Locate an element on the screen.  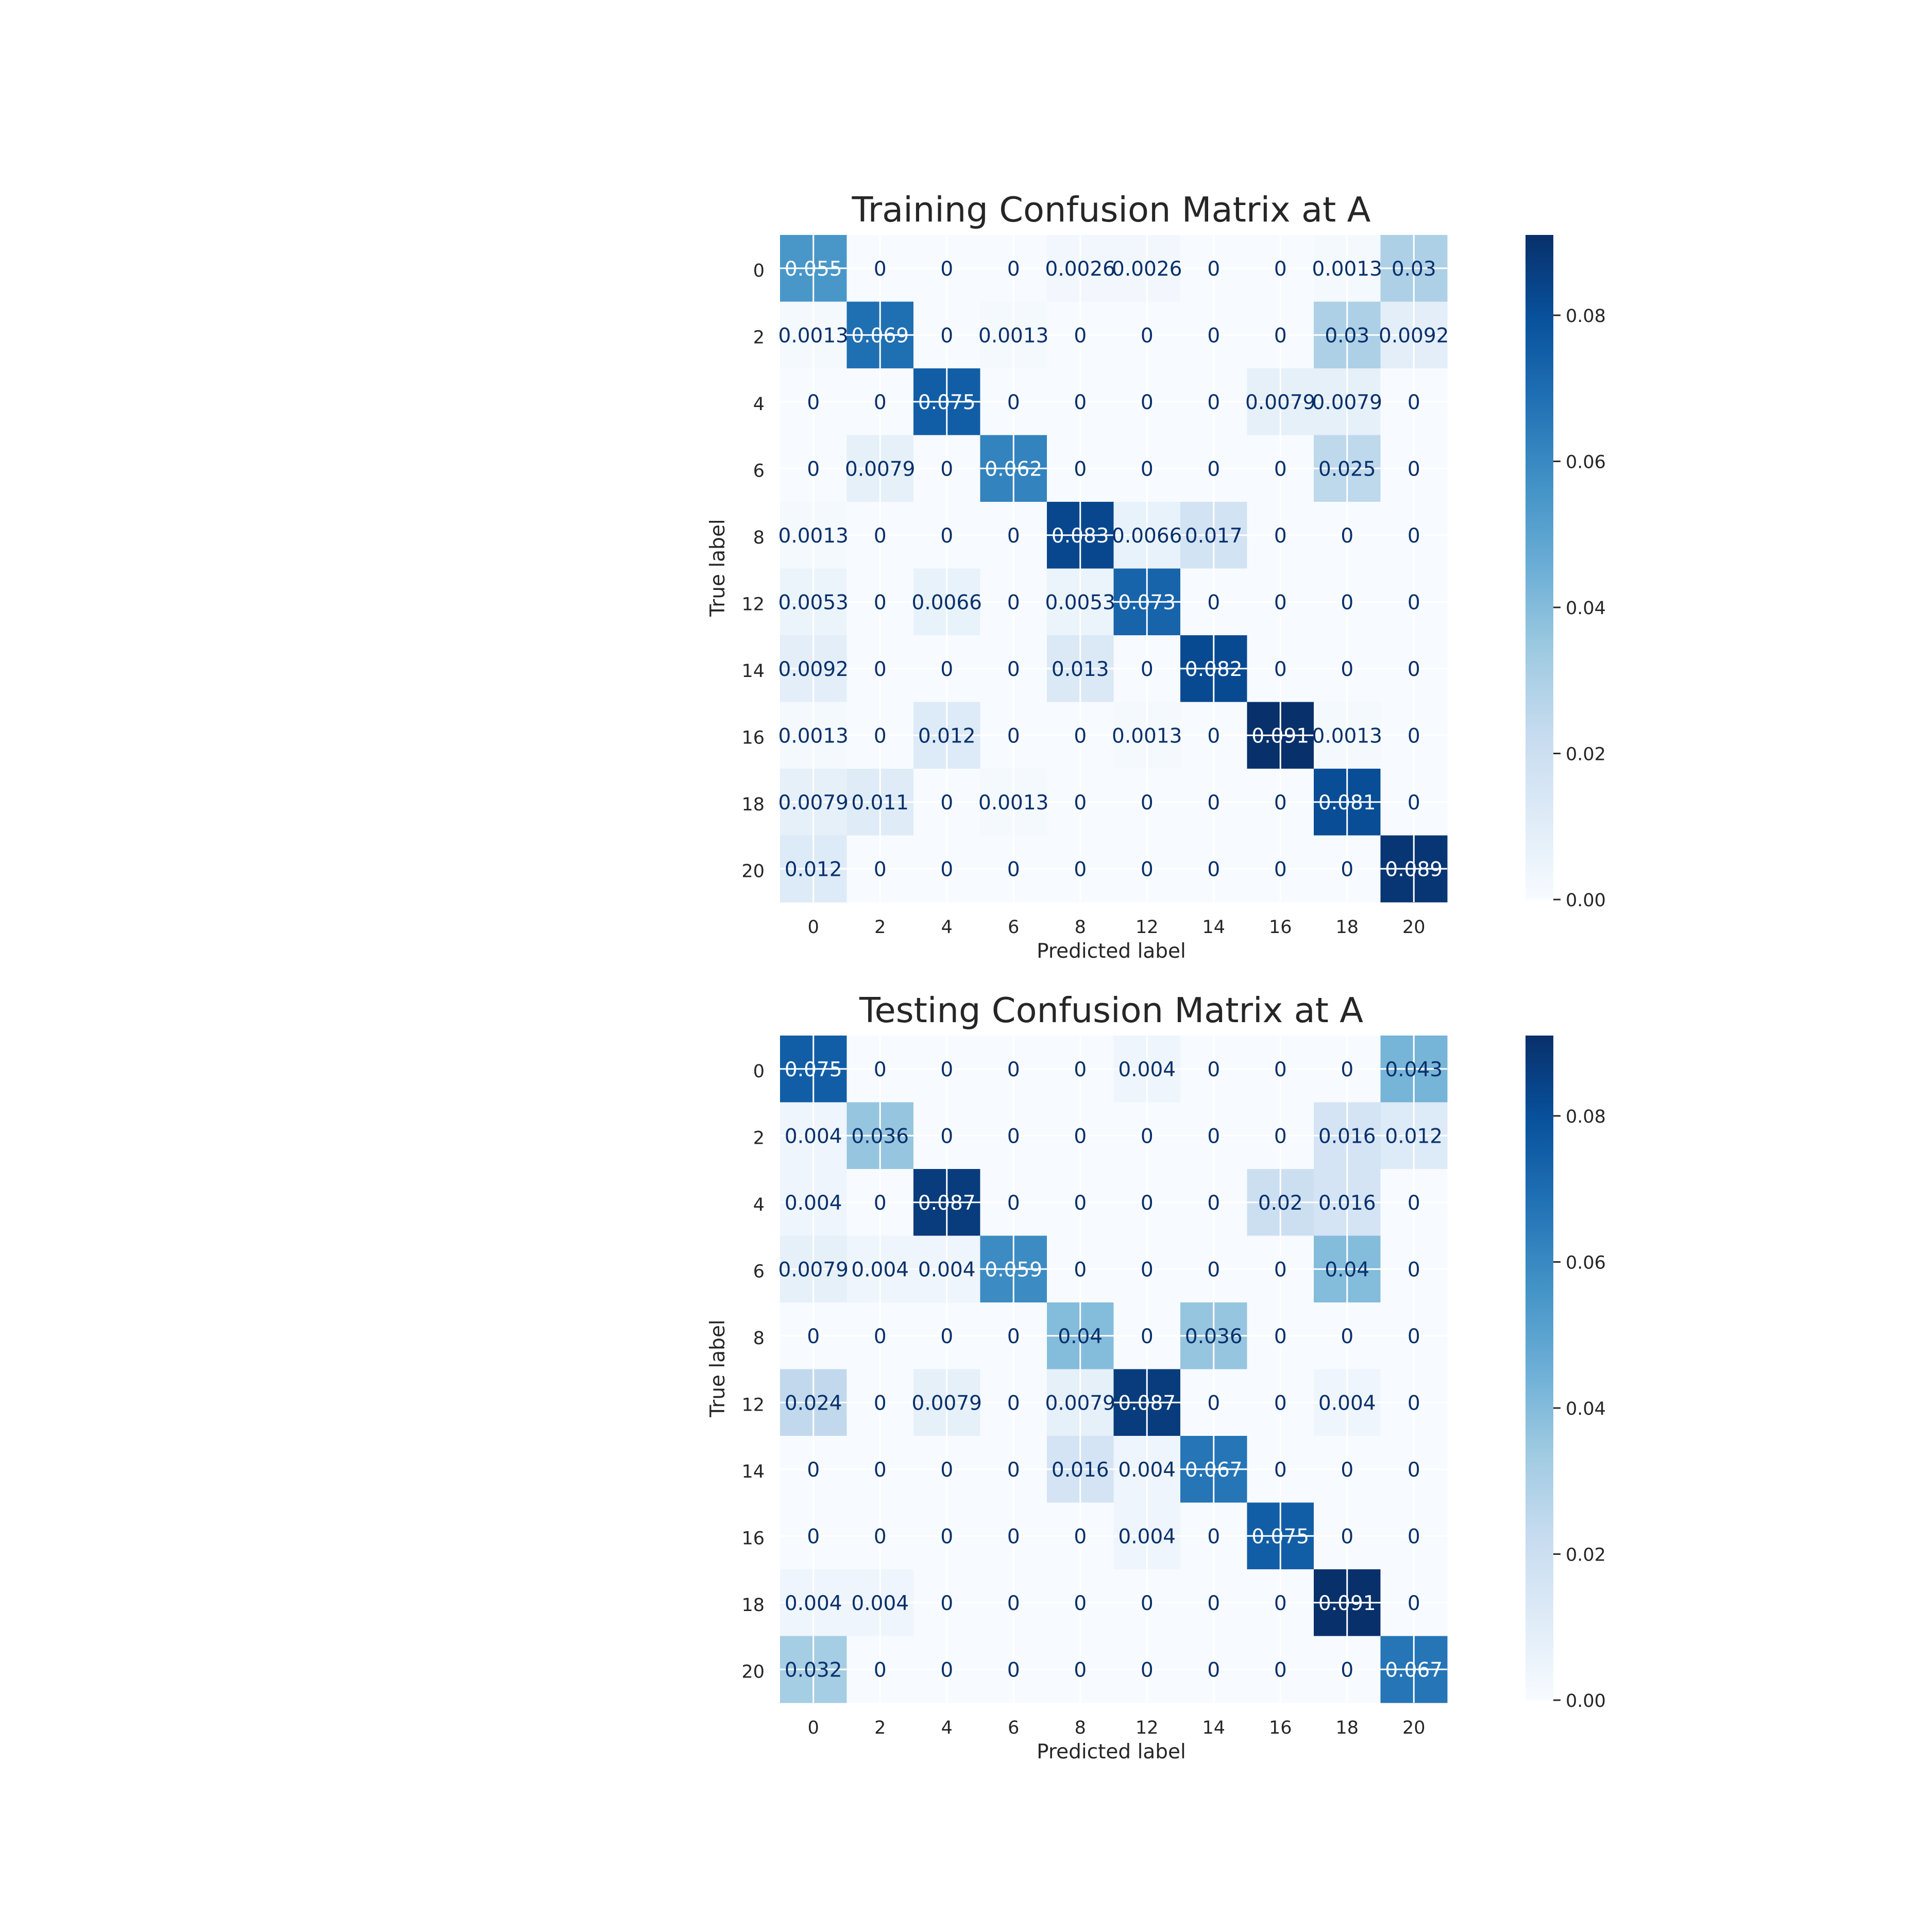
x-tick-label: 2 is located at coordinates (880, 1728).